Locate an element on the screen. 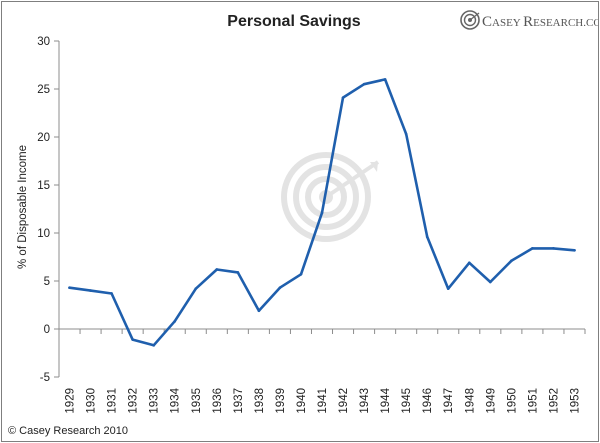  x-tick-label: 1941 is located at coordinates (323, 401).